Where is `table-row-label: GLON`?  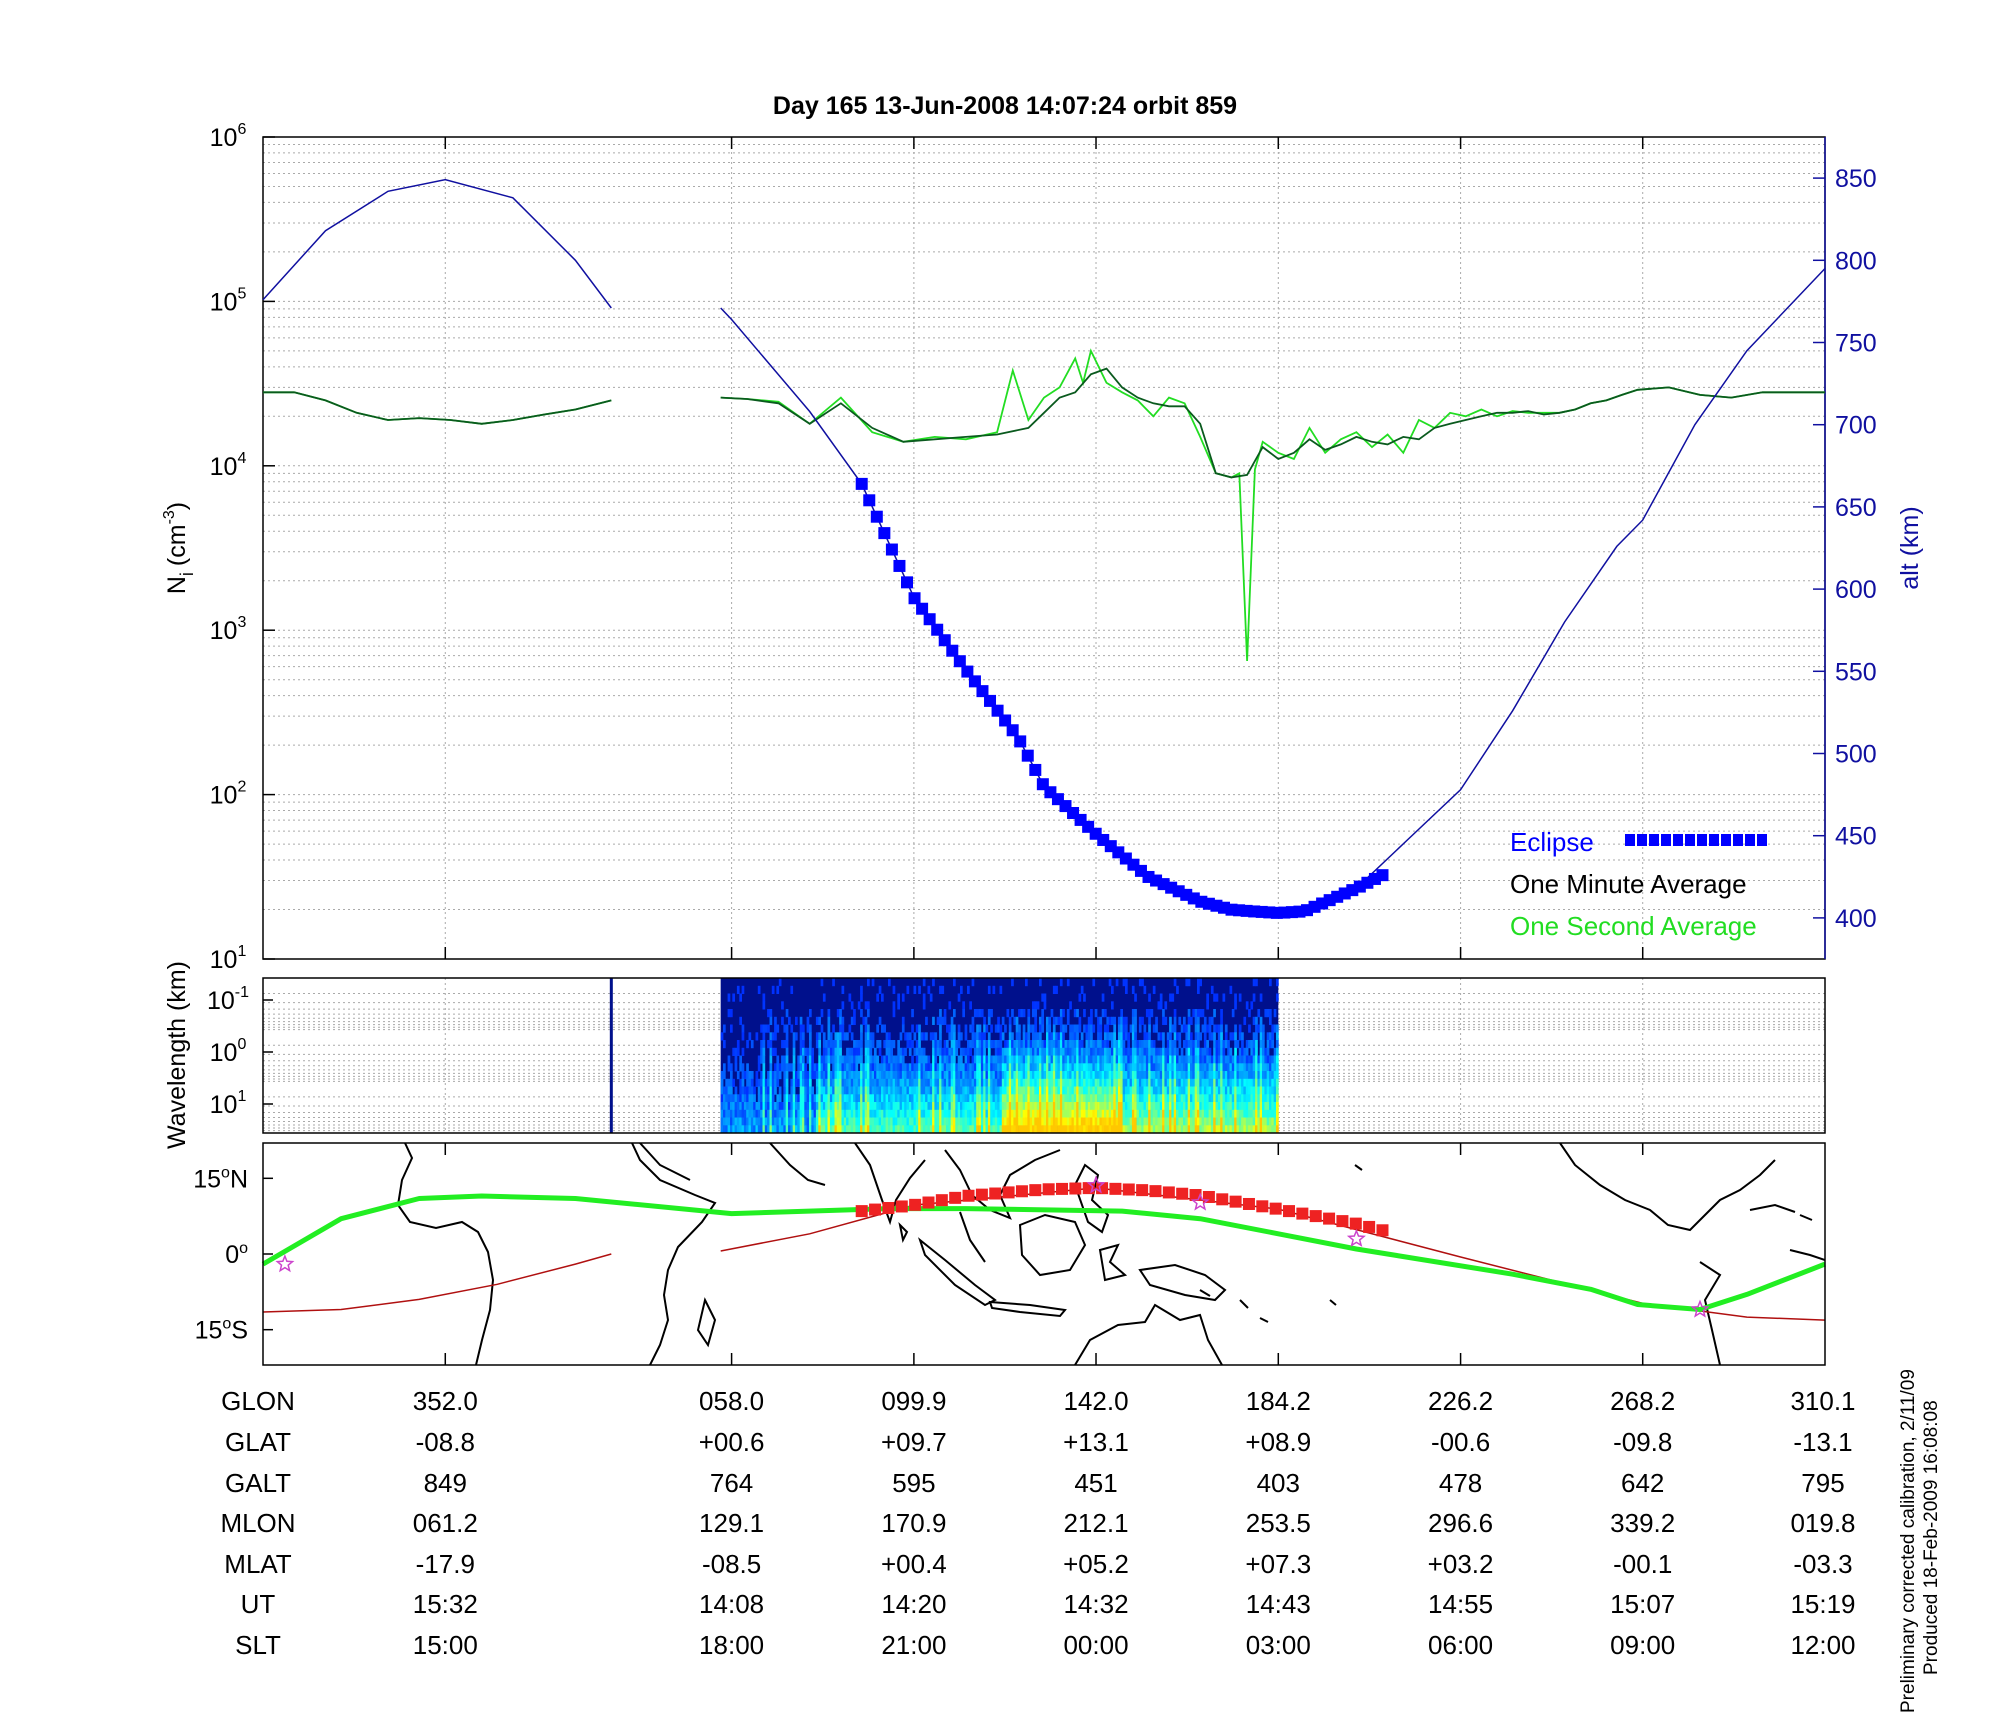
table-row-label: GLON is located at coordinates (258, 1401).